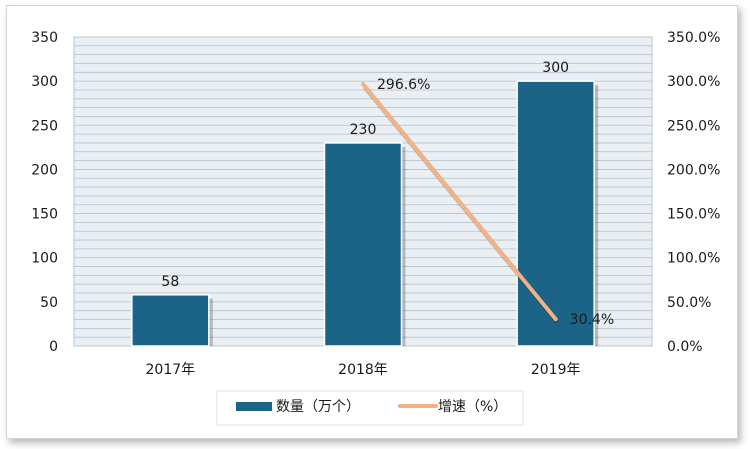  I want to click on line-value-label: 30.4%, so click(592, 320).